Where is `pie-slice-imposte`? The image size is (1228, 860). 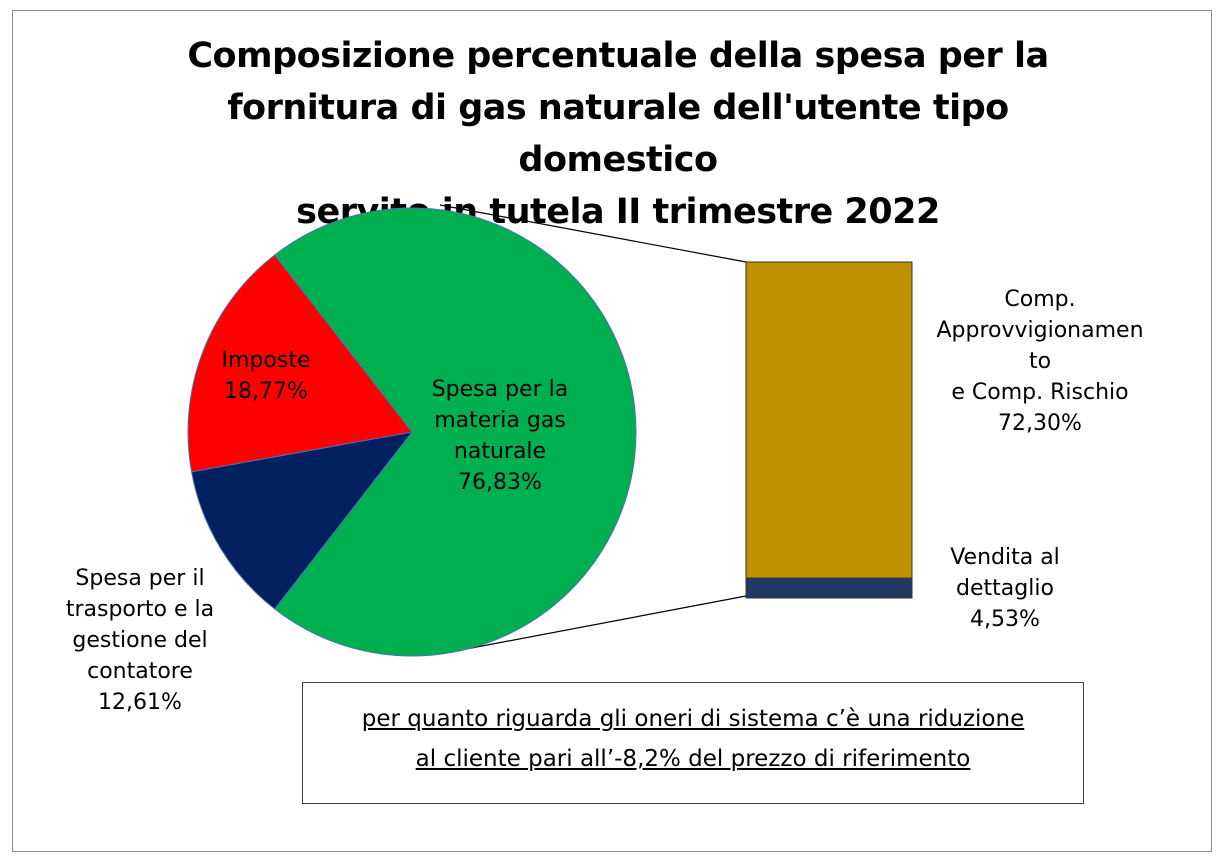 pie-slice-imposte is located at coordinates (300, 363).